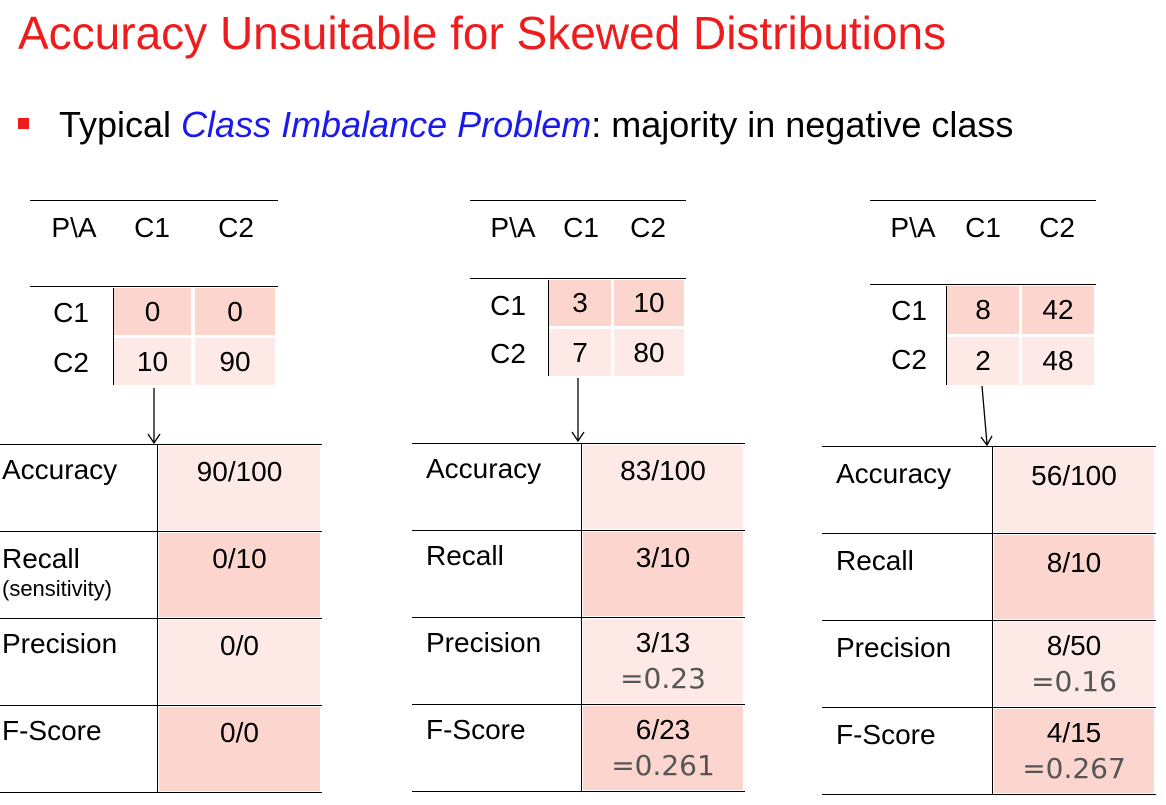  What do you see at coordinates (663, 729) in the screenshot?
I see `metric-value: 6/23` at bounding box center [663, 729].